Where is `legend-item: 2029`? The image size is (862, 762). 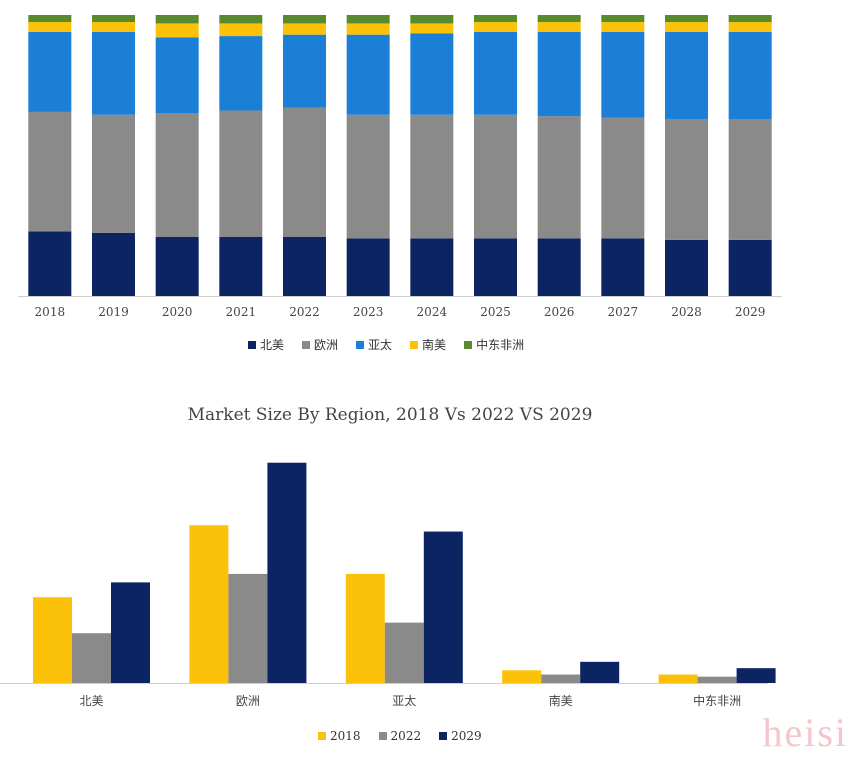
legend-item: 2029 is located at coordinates (460, 736).